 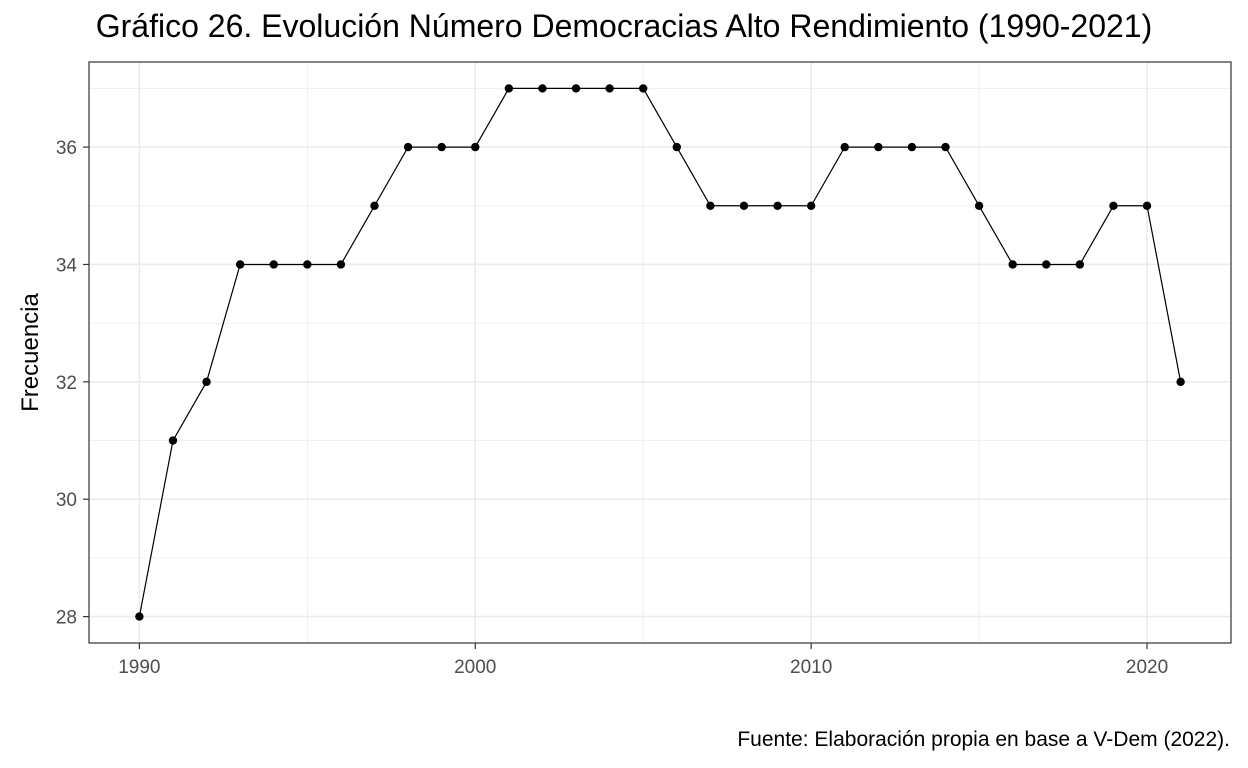 I want to click on y-axis-title: Frecuencia, so click(x=30, y=351).